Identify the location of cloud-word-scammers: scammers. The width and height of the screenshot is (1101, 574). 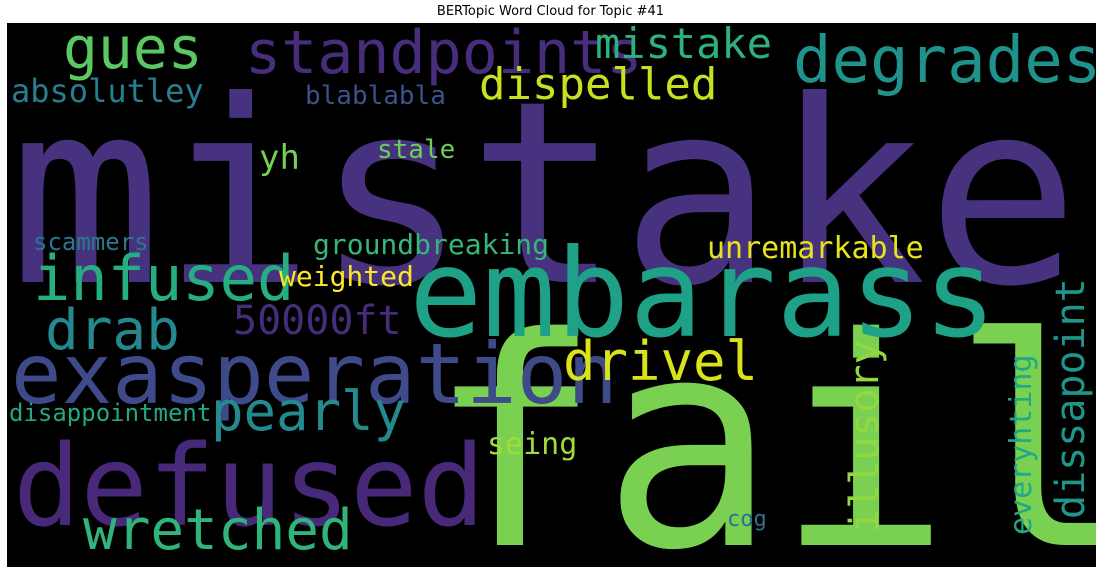
(91, 242).